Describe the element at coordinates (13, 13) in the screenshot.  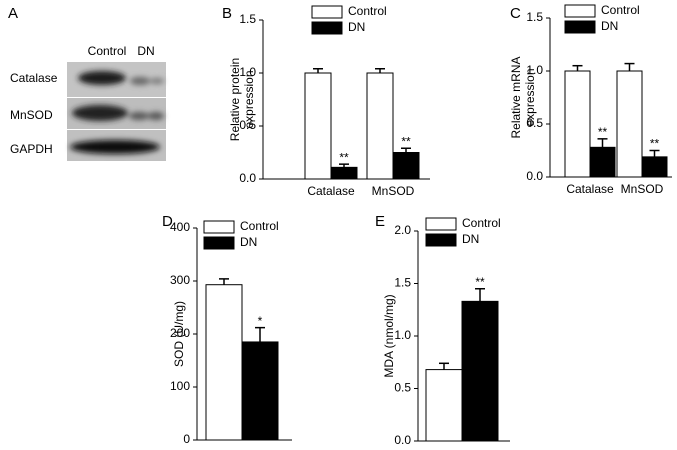
I see `panel-letter: A` at that location.